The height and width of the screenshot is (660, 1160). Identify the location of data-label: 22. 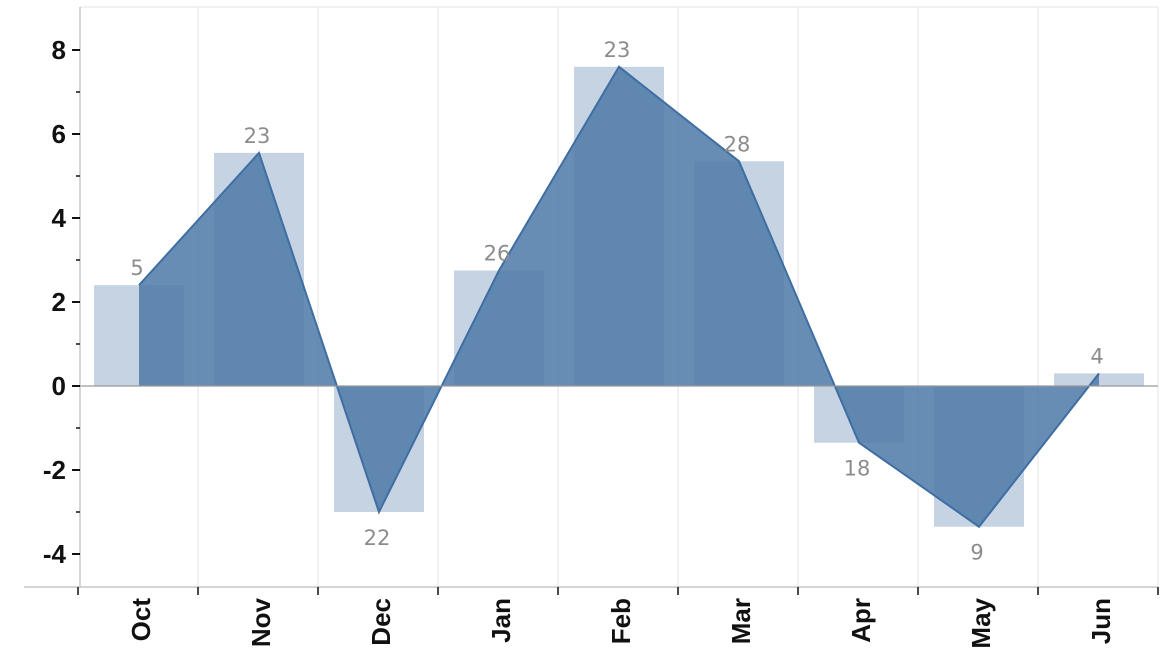
(377, 538).